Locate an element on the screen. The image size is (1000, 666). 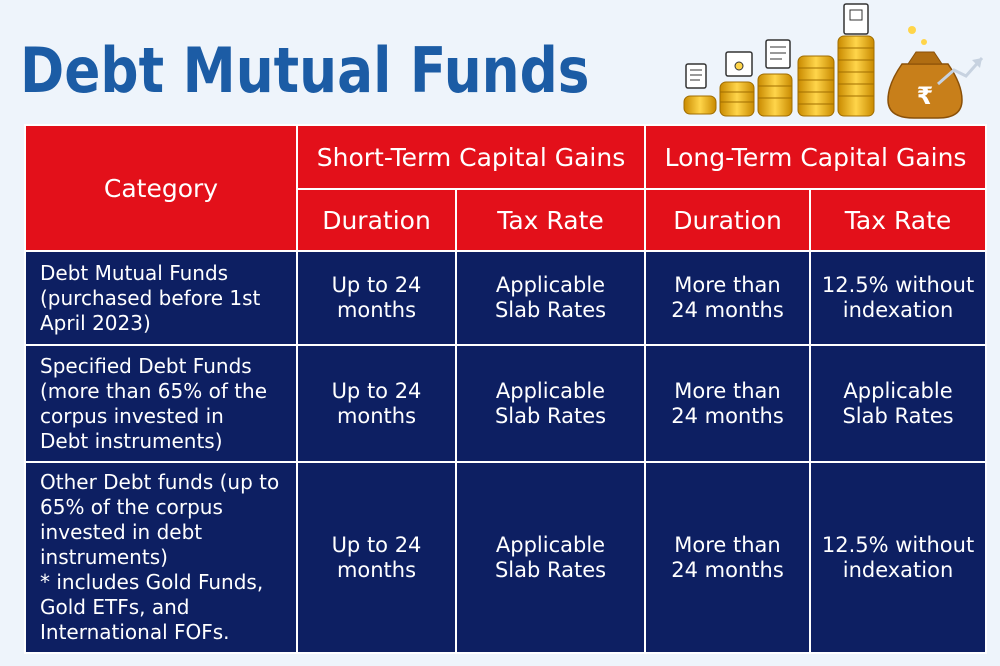
ltcg-tax-cell: Applicable Slab Rates is located at coordinates (898, 403).